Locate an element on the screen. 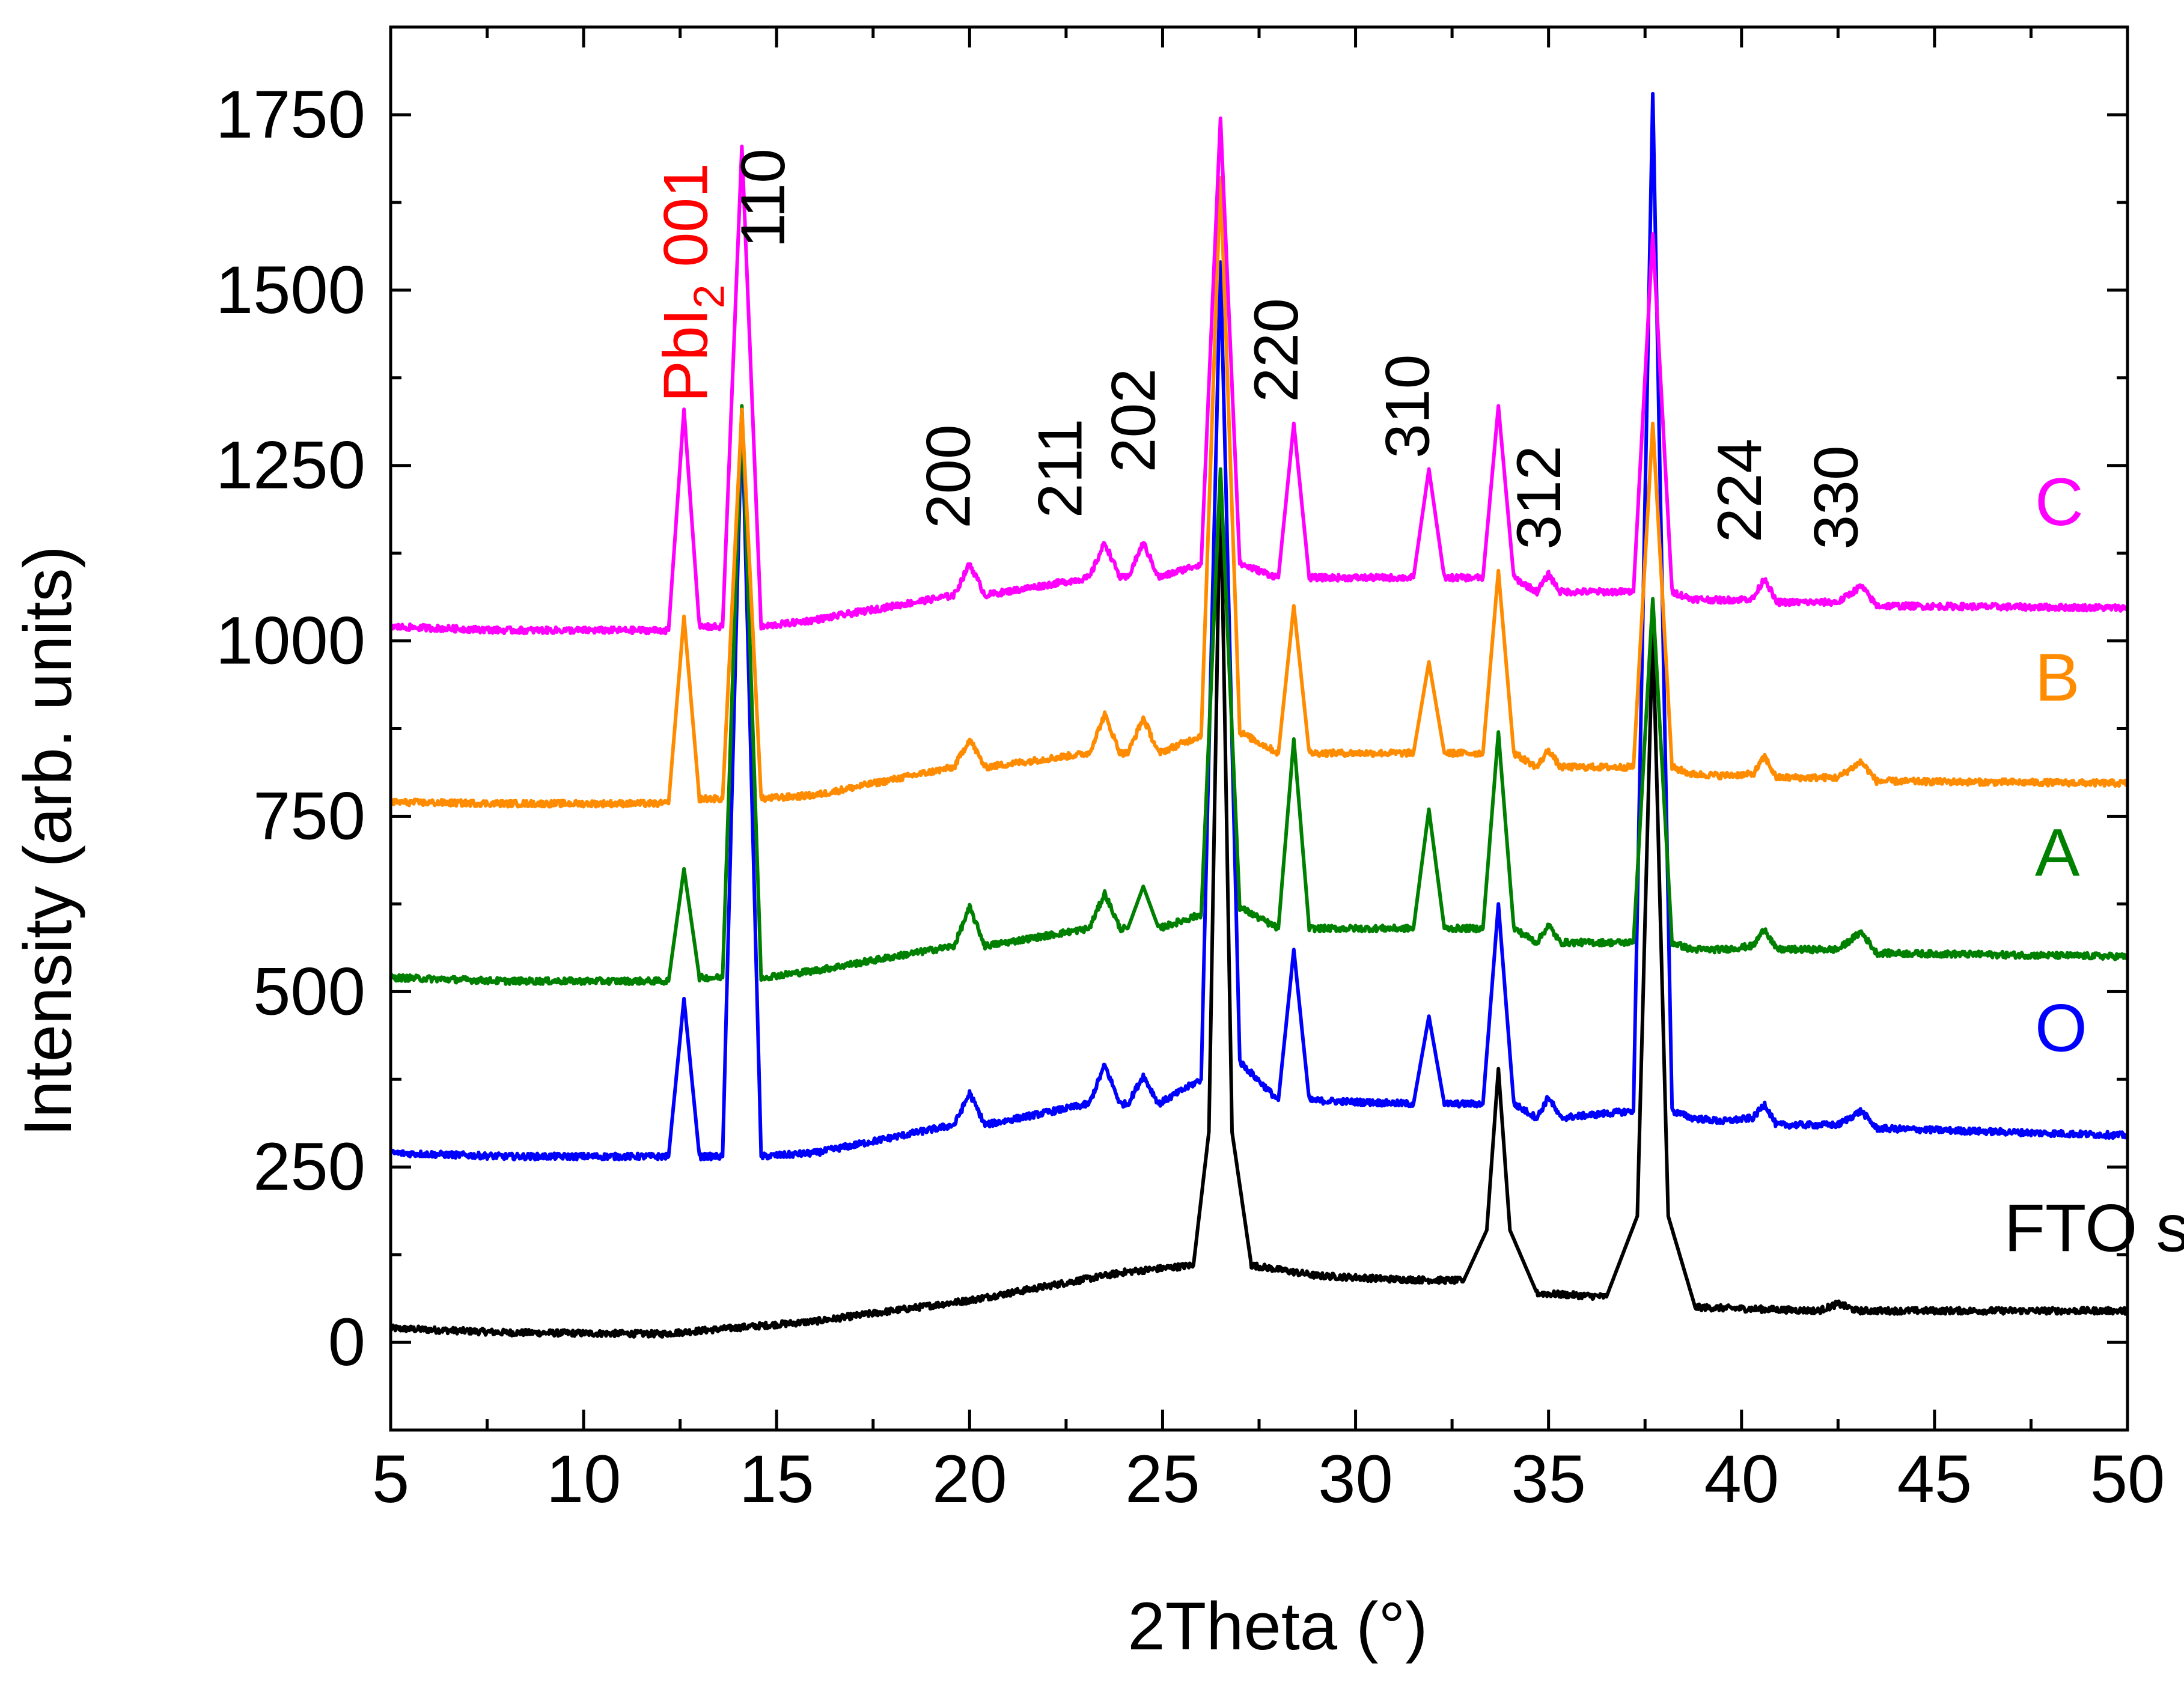 This screenshot has width=2184, height=1683. peak-index-label-202: 202 is located at coordinates (1134, 420).